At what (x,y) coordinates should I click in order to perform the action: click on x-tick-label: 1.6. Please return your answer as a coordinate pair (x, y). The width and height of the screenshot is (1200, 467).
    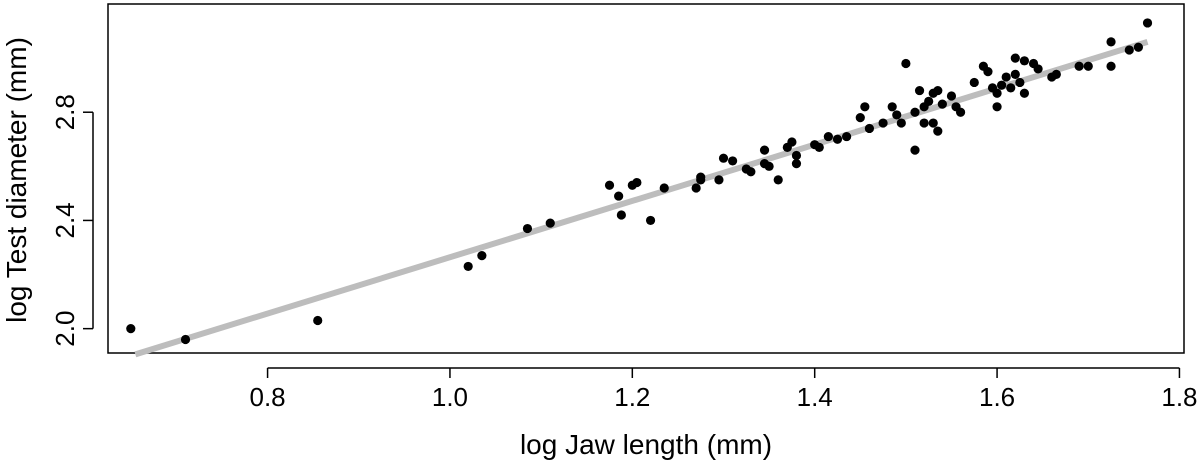
    Looking at the image, I should click on (997, 397).